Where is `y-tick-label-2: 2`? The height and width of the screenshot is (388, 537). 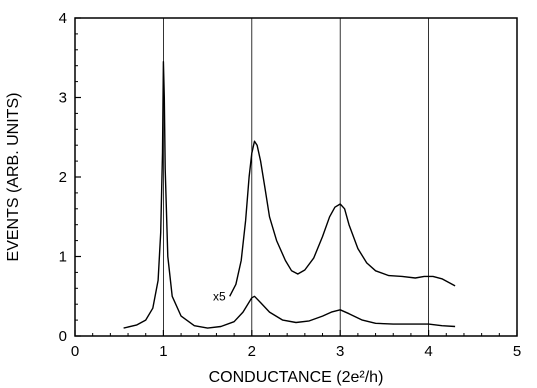
y-tick-label-2: 2 is located at coordinates (63, 177).